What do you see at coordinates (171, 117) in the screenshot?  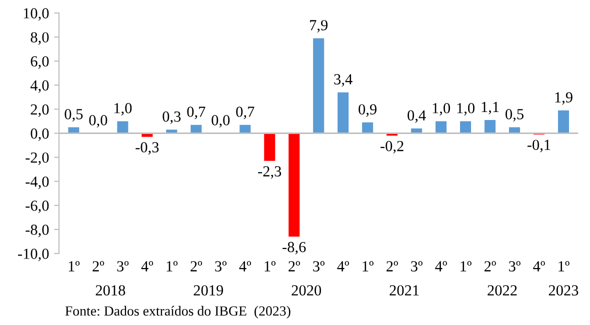 I see `data-label: 0,3` at bounding box center [171, 117].